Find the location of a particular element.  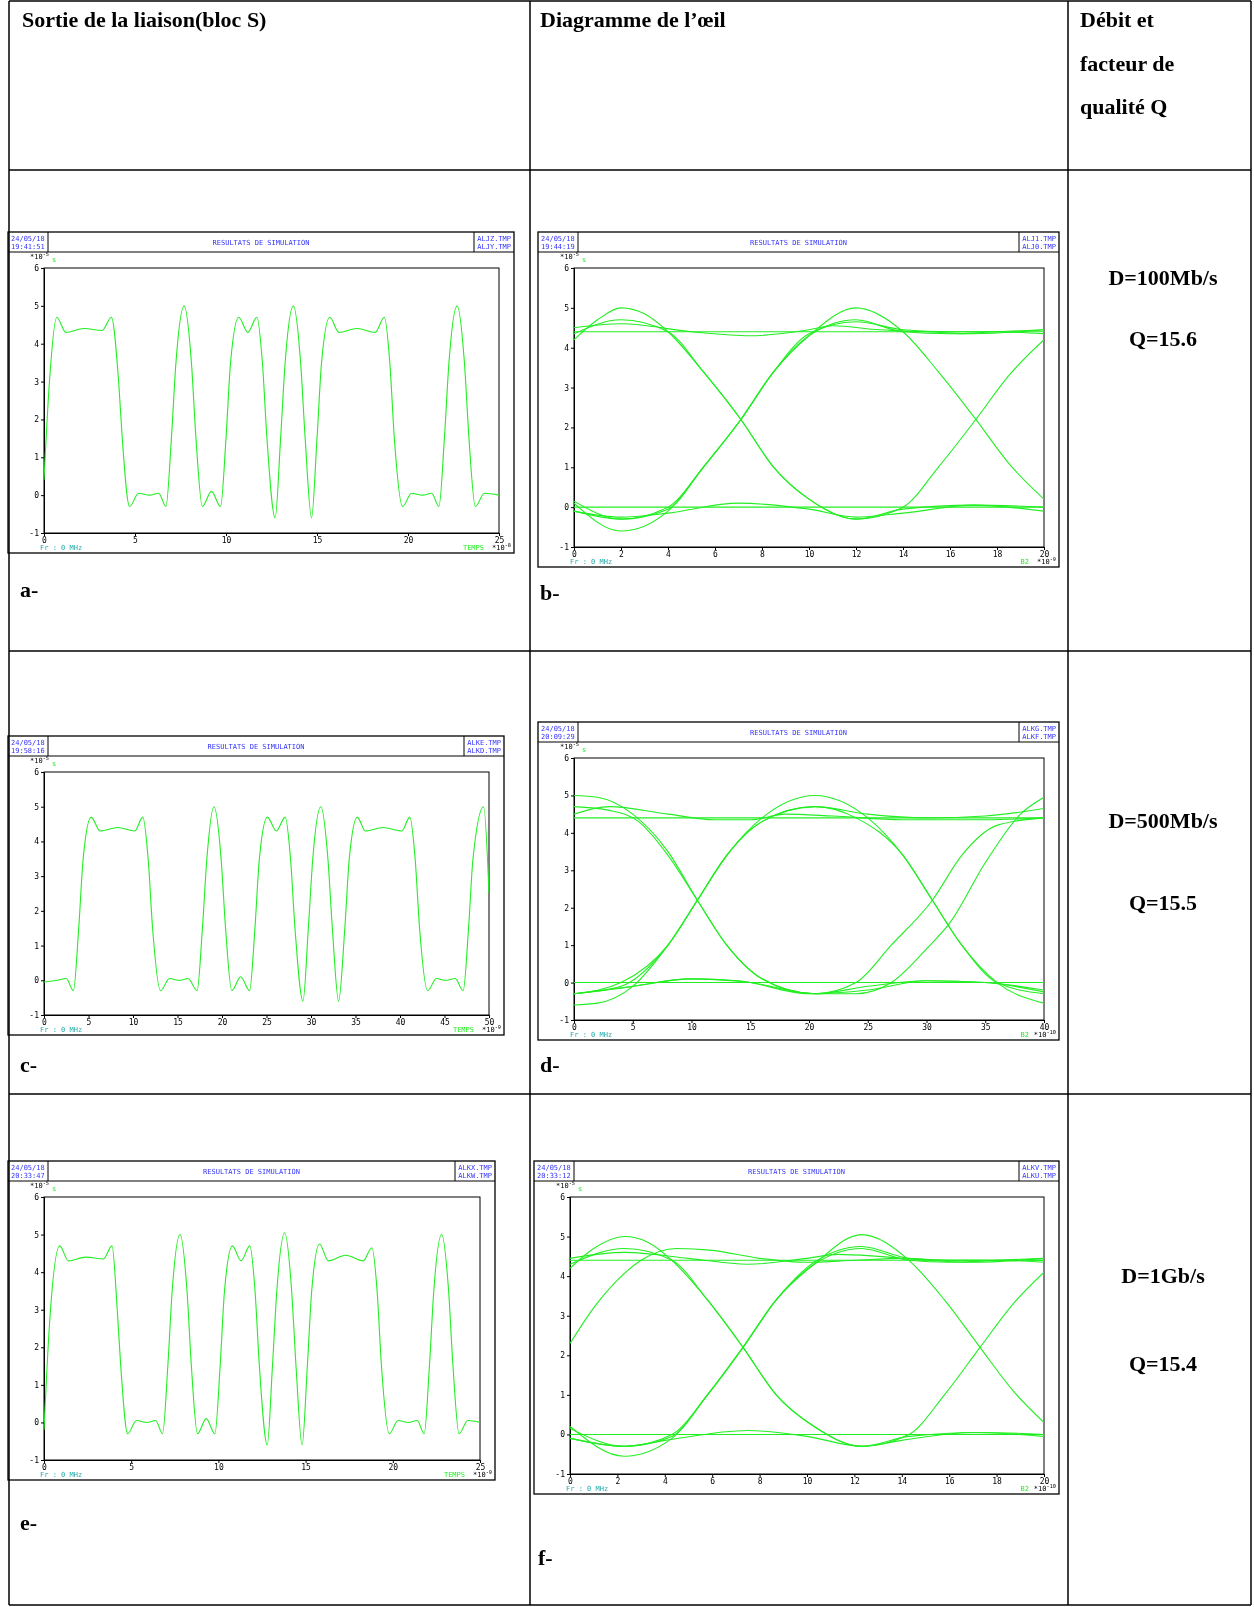

x-tick-label: 50 is located at coordinates (489, 1022).